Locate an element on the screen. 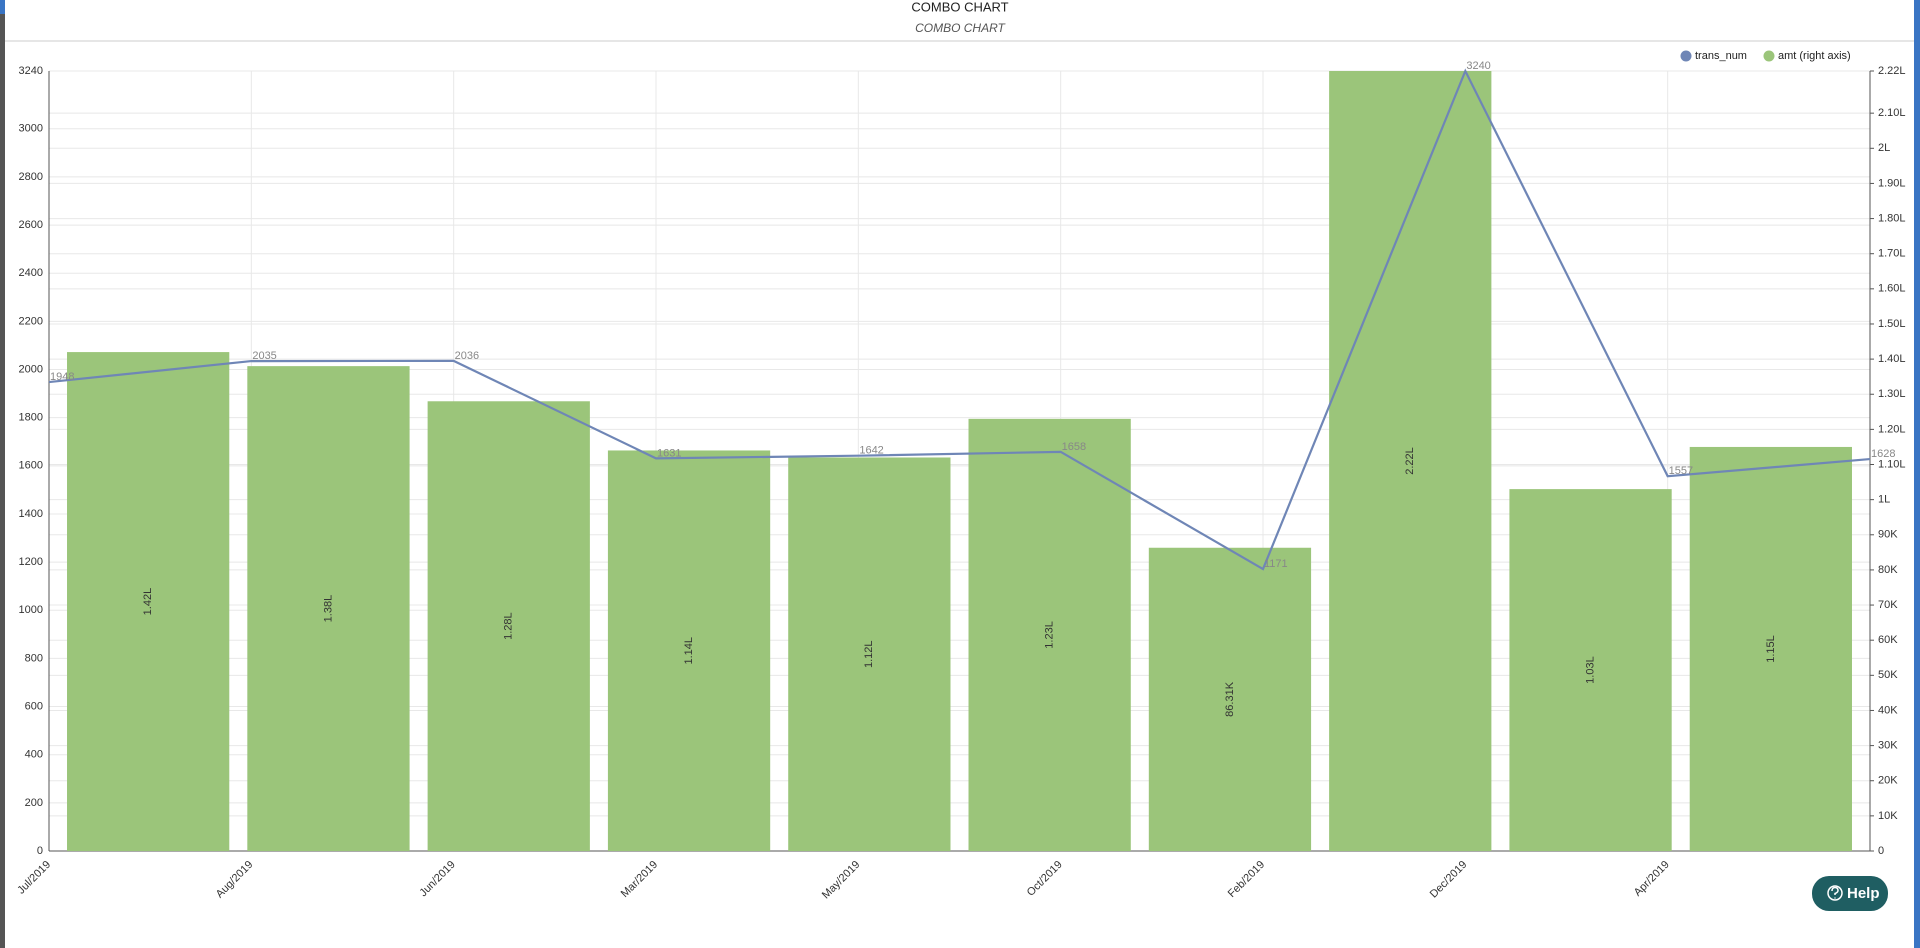 The height and width of the screenshot is (948, 1920). x-tick-label: Dec/2019 is located at coordinates (1449, 880).